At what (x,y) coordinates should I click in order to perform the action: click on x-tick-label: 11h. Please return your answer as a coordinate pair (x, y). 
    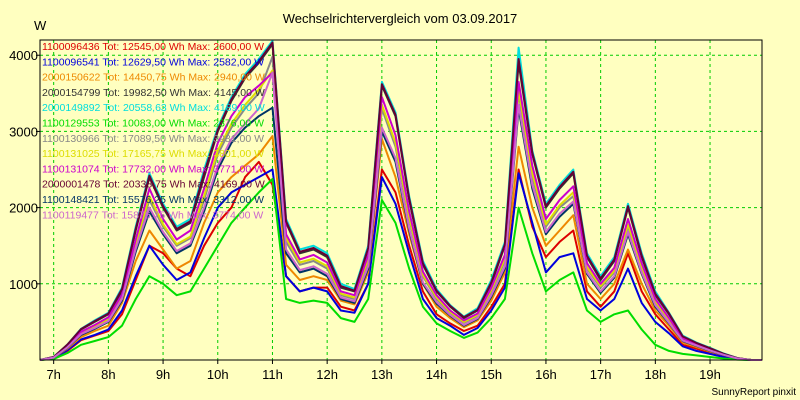
    Looking at the image, I should click on (272, 374).